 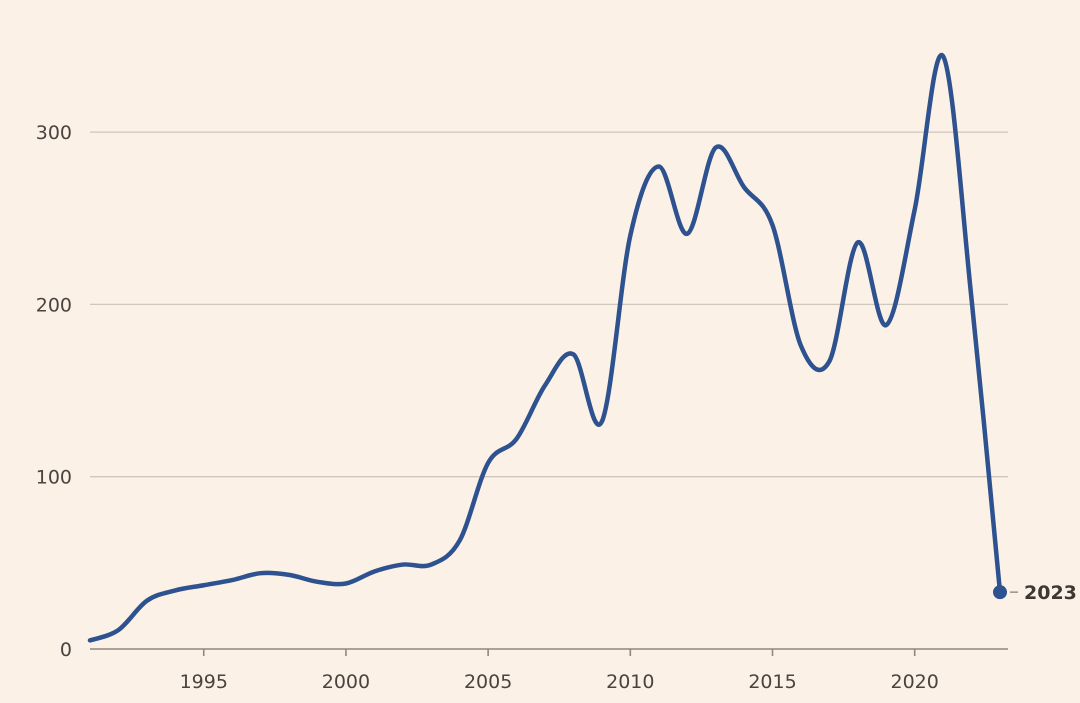 What do you see at coordinates (66, 650) in the screenshot?
I see `y-tick-label: 0` at bounding box center [66, 650].